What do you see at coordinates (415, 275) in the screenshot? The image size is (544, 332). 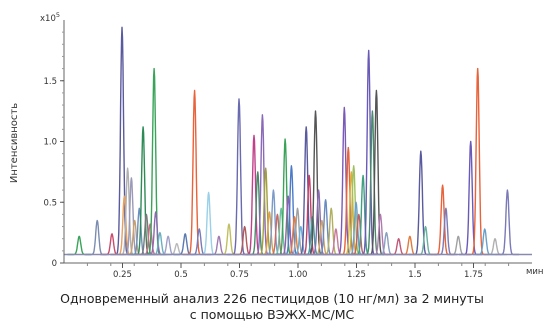 I see `x-tick-label: 1.5` at bounding box center [415, 275].